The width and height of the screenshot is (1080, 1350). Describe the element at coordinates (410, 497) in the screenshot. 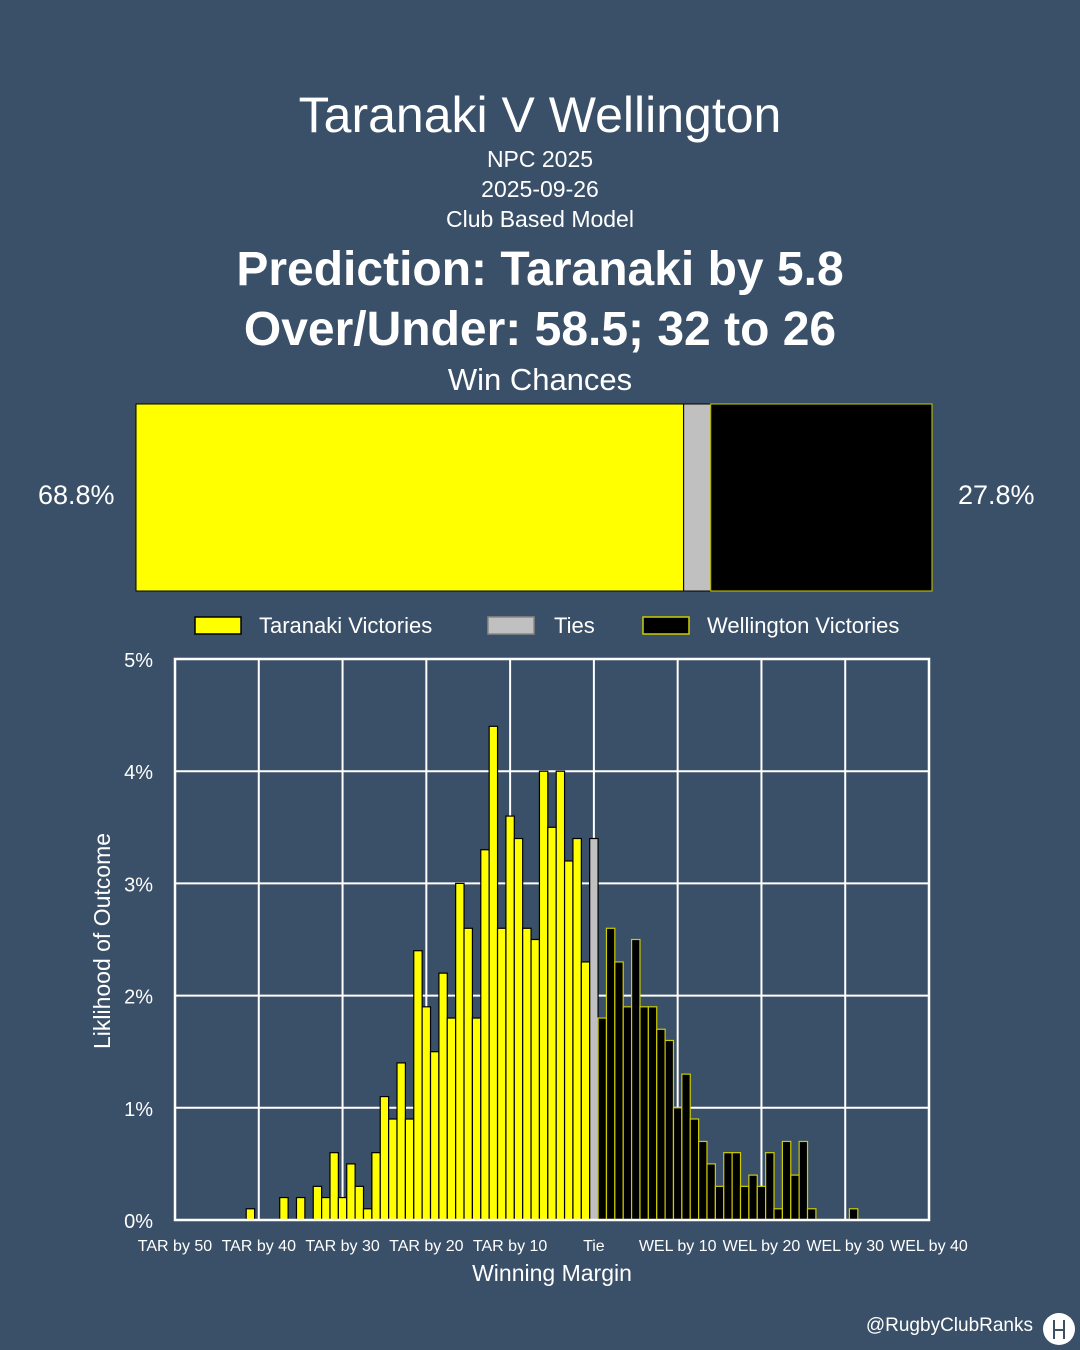

I see `win-bar-home` at that location.